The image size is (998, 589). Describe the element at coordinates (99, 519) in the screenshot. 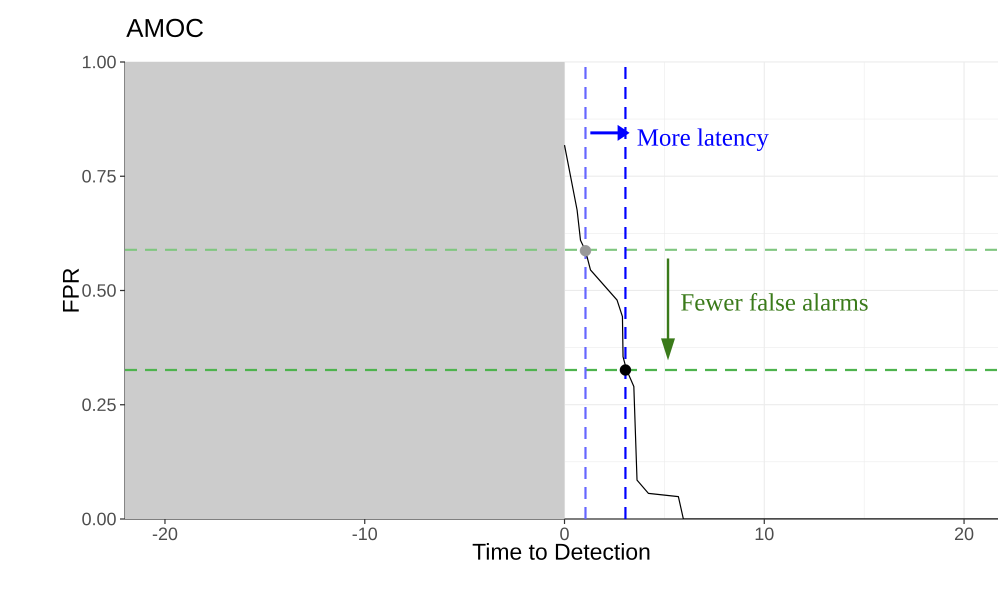

I see `y-tick-label: 0.00` at that location.